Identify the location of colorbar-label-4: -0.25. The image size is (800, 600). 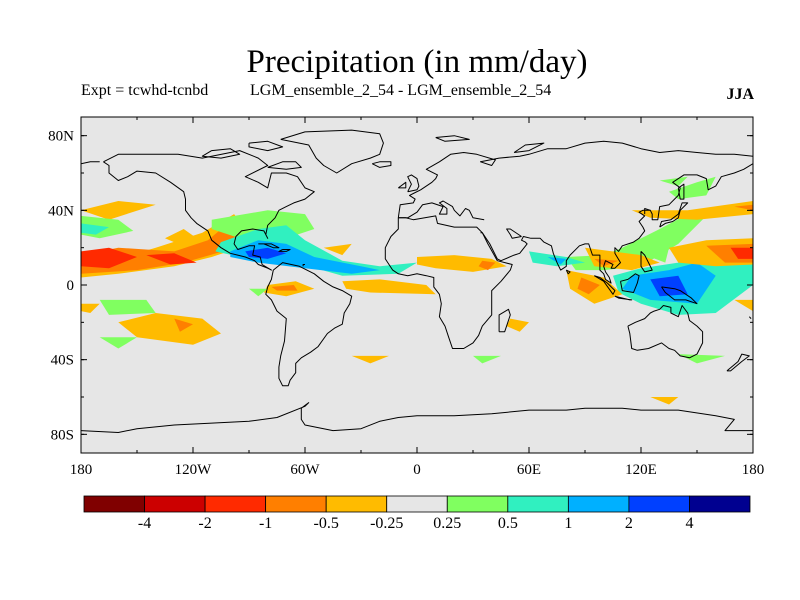
(386, 523).